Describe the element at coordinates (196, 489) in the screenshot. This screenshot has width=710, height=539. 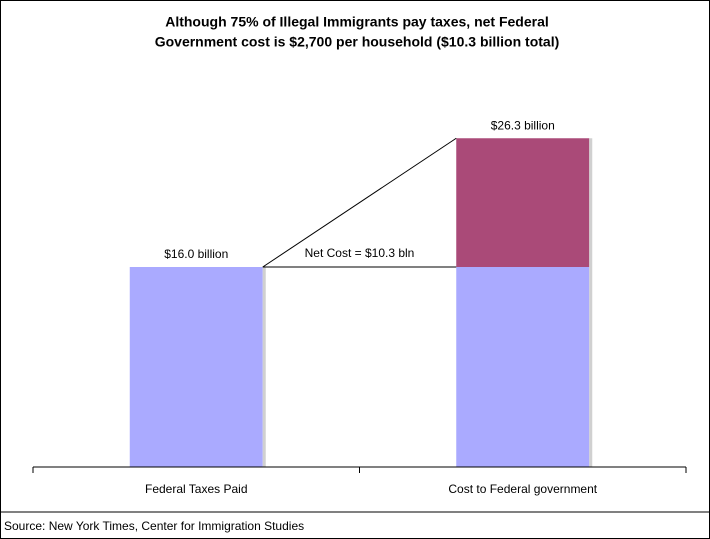
I see `x-tick-label: Federal Taxes Paid` at that location.